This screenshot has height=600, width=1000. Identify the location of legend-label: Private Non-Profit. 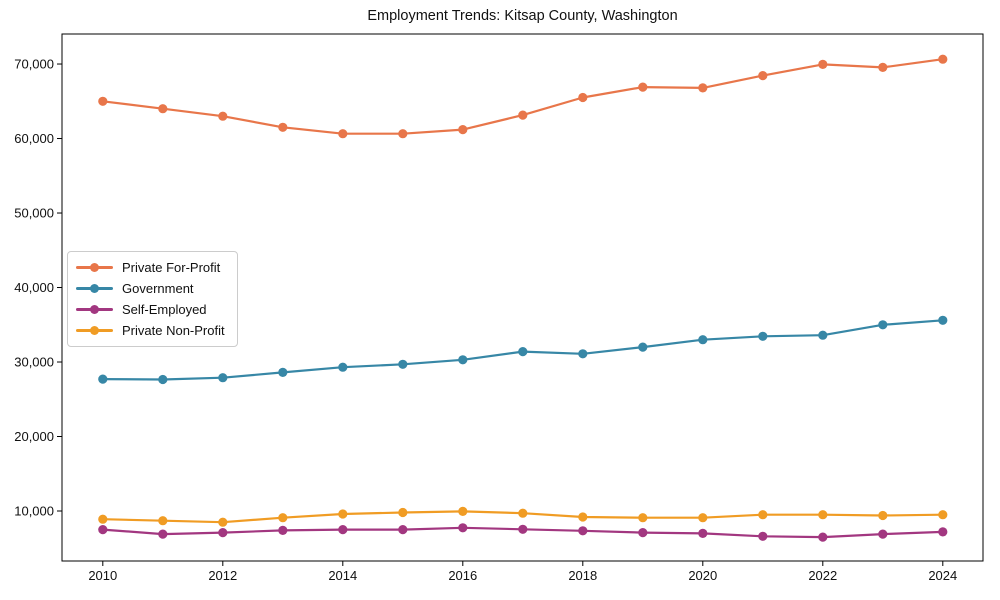
(173, 330).